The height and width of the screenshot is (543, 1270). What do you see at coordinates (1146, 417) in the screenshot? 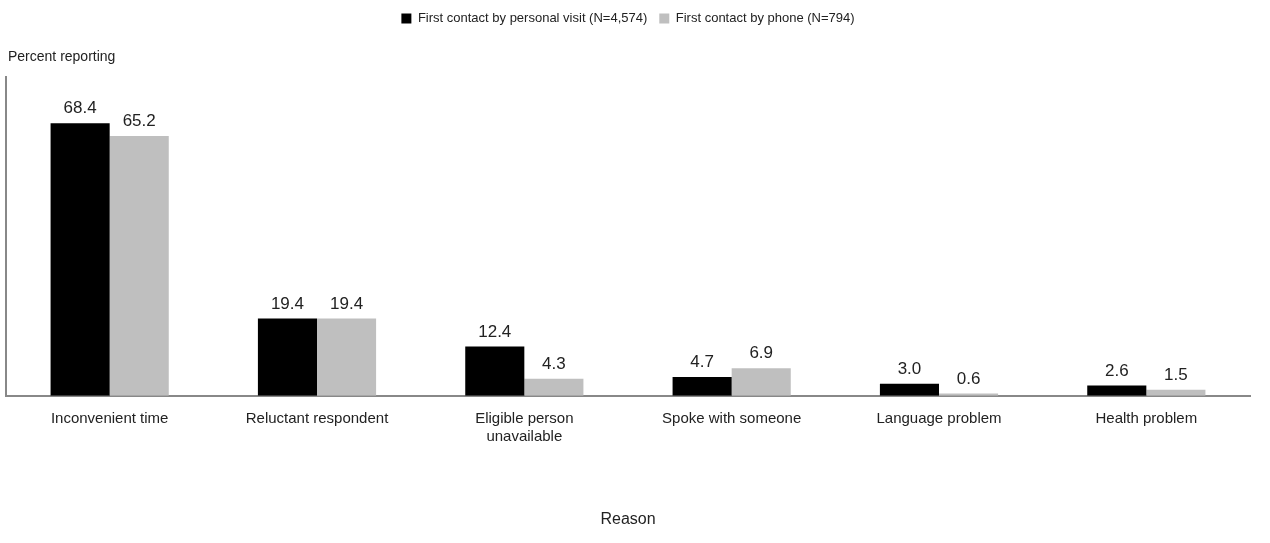
I see `x-tick-label: Health problem` at bounding box center [1146, 417].